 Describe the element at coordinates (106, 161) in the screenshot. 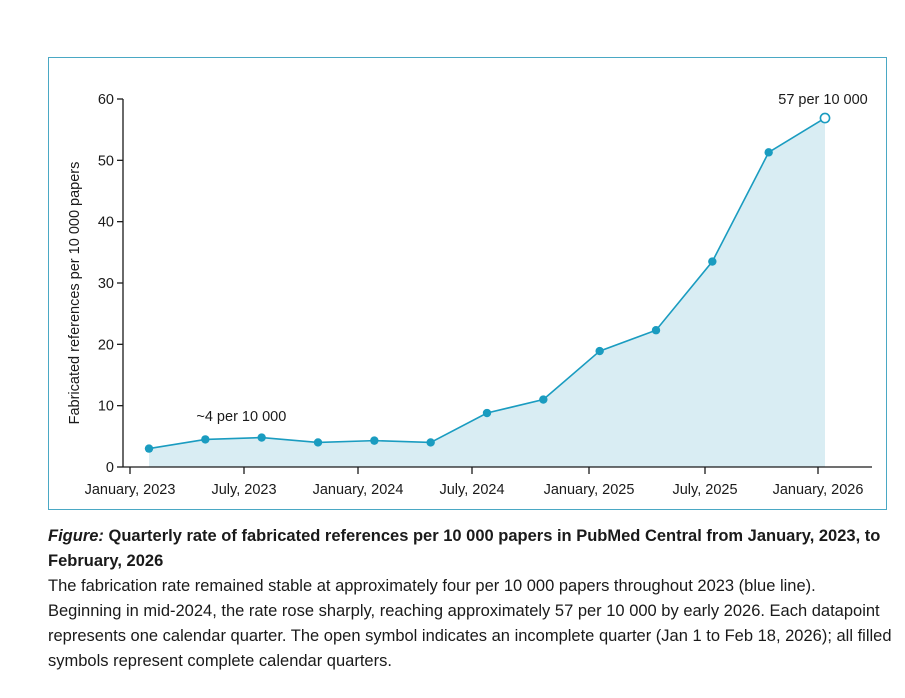

I see `y-tick-label: 50` at that location.